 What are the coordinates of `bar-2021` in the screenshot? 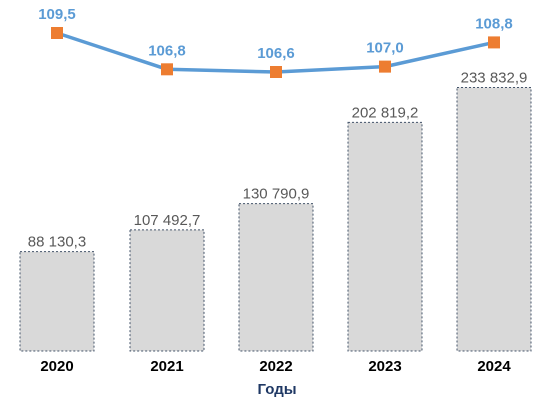 It's located at (167, 290).